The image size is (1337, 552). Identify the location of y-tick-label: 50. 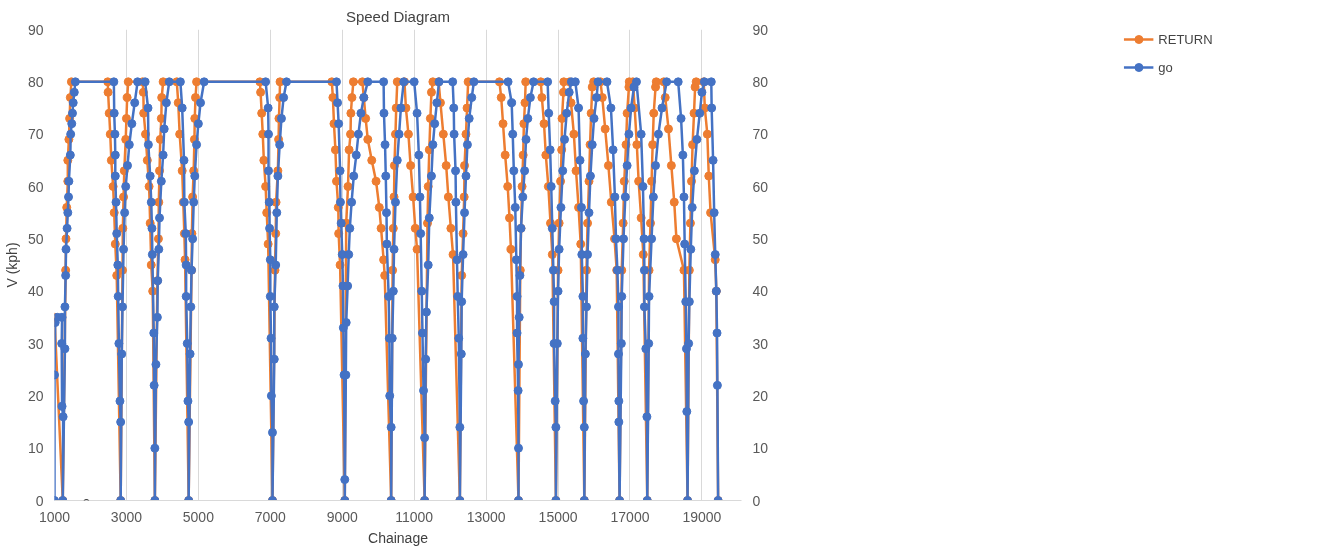
(35, 238).